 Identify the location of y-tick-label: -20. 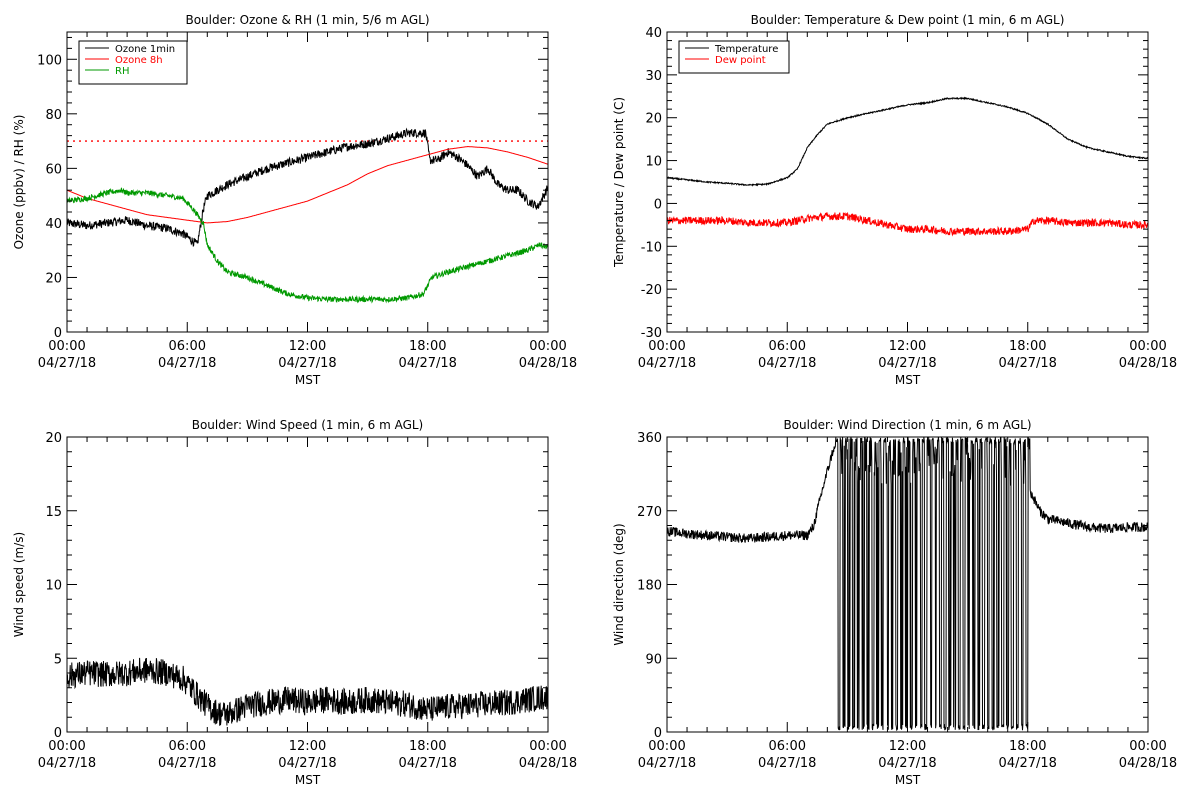
(651, 290).